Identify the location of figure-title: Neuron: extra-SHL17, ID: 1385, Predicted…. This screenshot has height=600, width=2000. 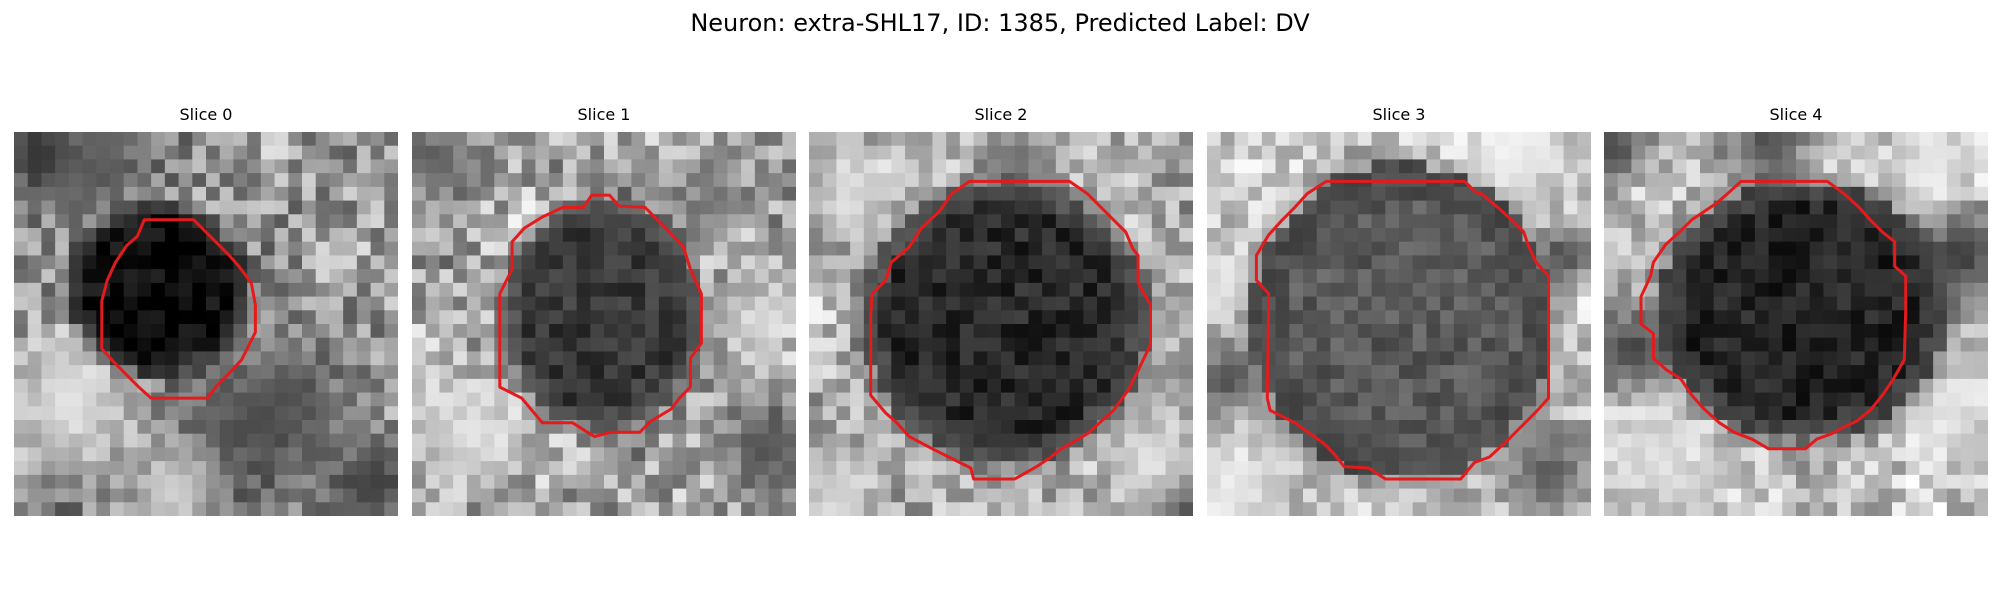
(1000, 23).